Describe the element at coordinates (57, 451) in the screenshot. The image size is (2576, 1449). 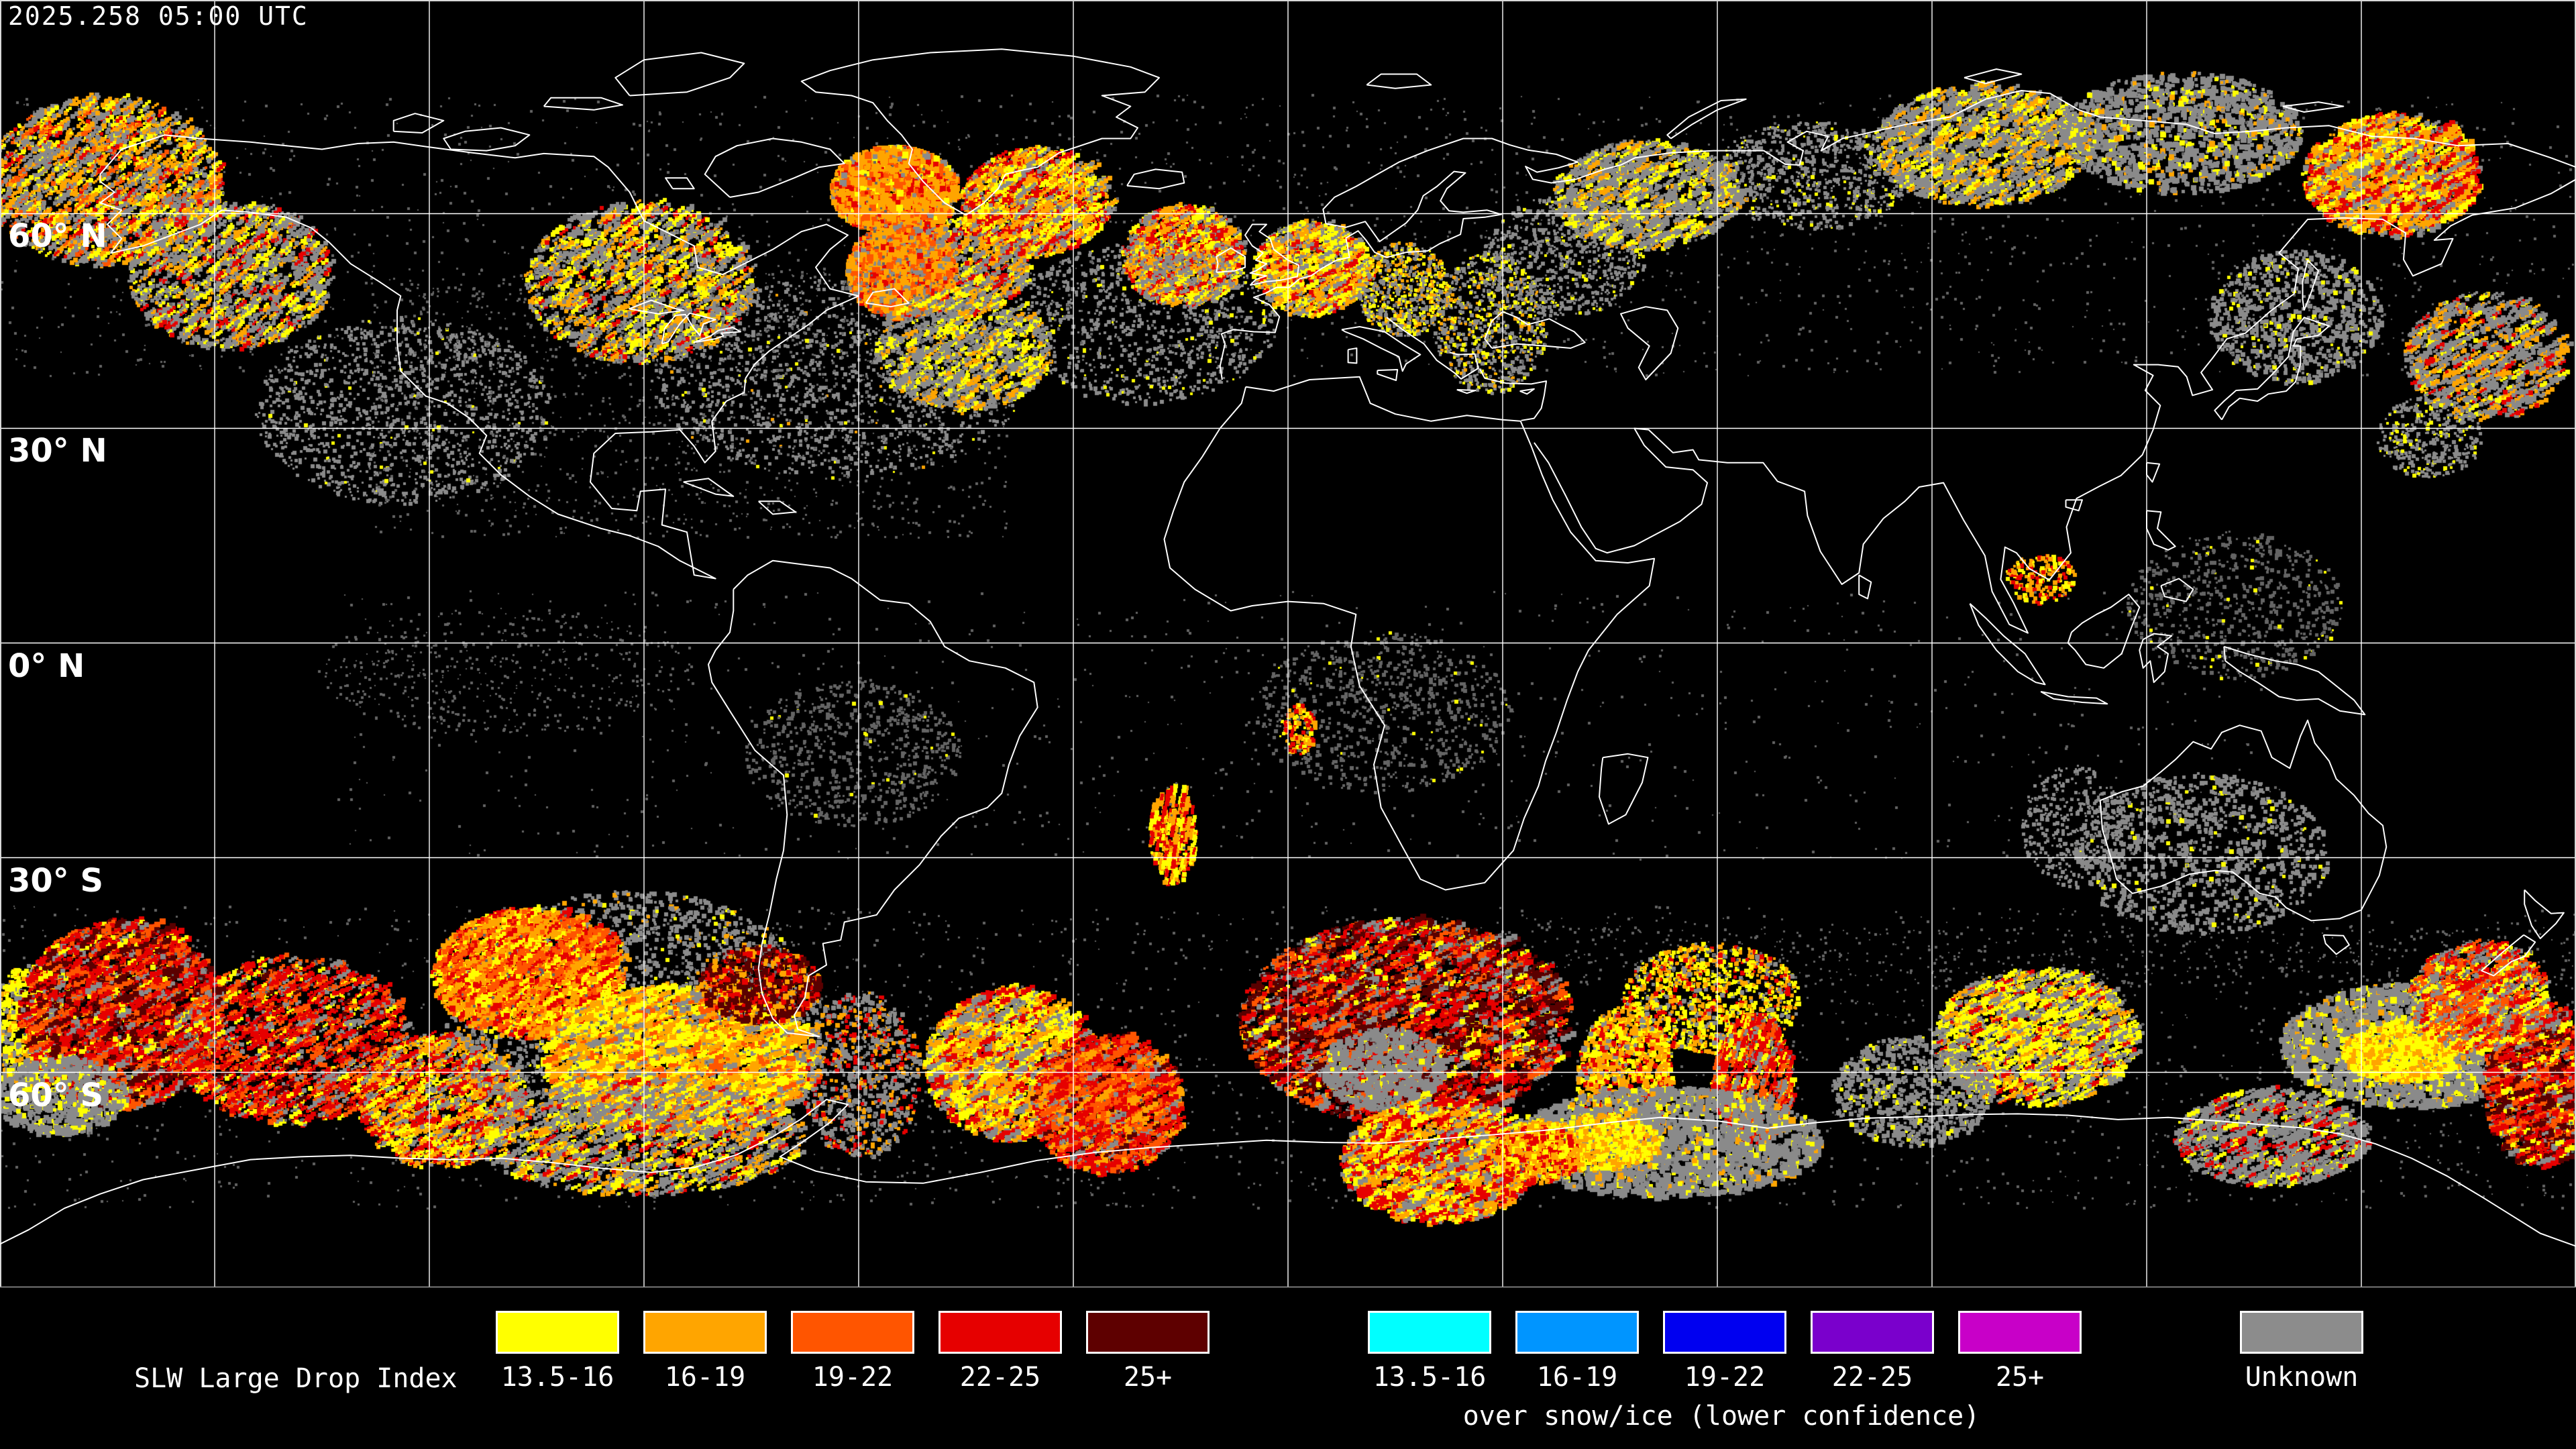
I see `lat-label-30n: 30° N` at that location.